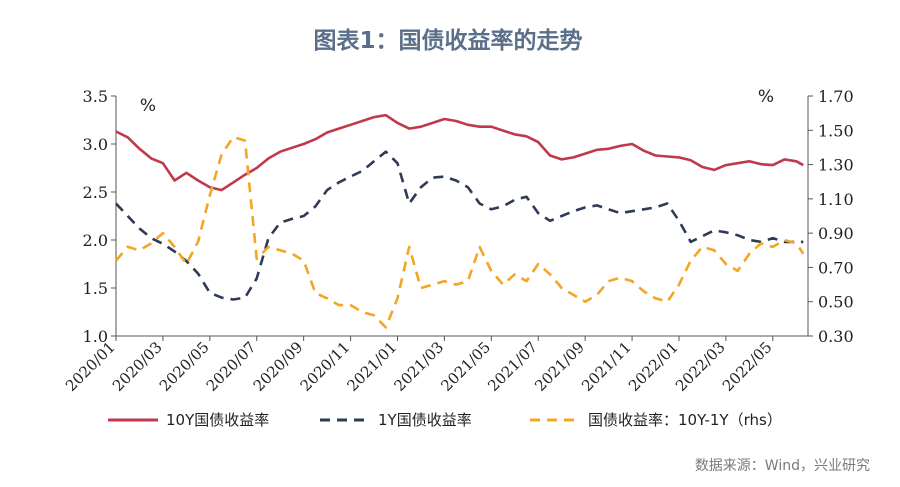 The width and height of the screenshot is (900, 487). I want to click on left-tick-label: 2.0, so click(95, 240).